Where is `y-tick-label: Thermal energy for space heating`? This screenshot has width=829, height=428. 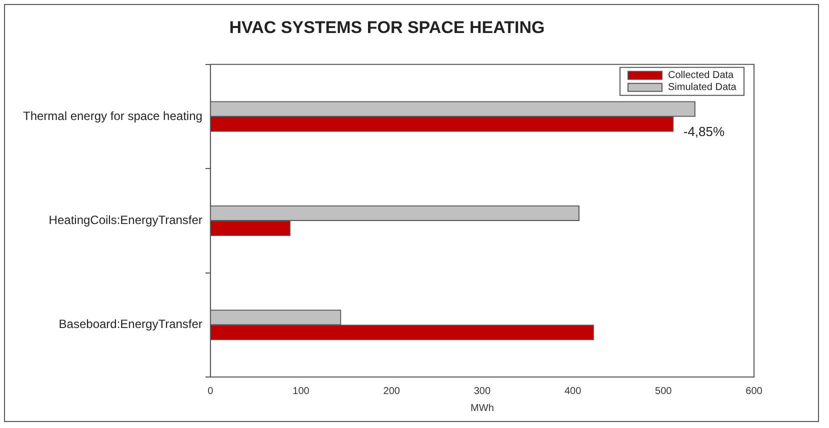
y-tick-label: Thermal energy for space heating is located at coordinates (112, 115).